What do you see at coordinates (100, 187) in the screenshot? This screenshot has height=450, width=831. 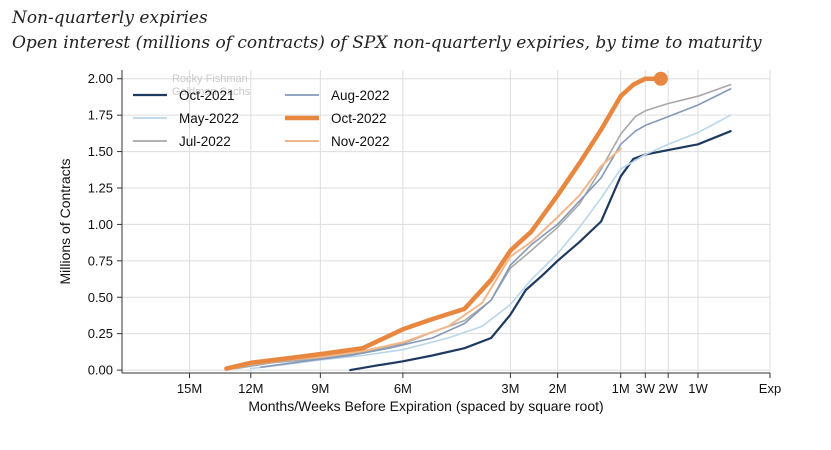 I see `y-tick-label: 1.25` at bounding box center [100, 187].